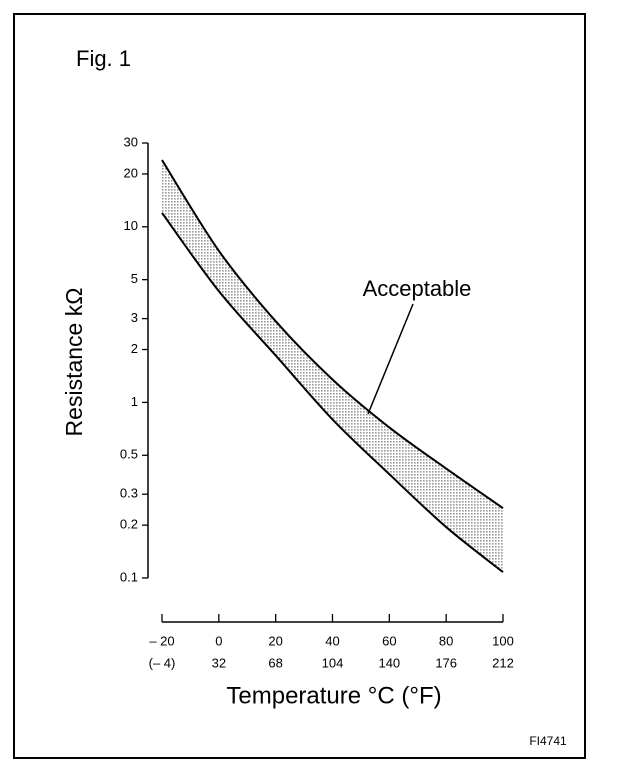  What do you see at coordinates (129, 576) in the screenshot?
I see `y-tick-label: 0.1` at bounding box center [129, 576].